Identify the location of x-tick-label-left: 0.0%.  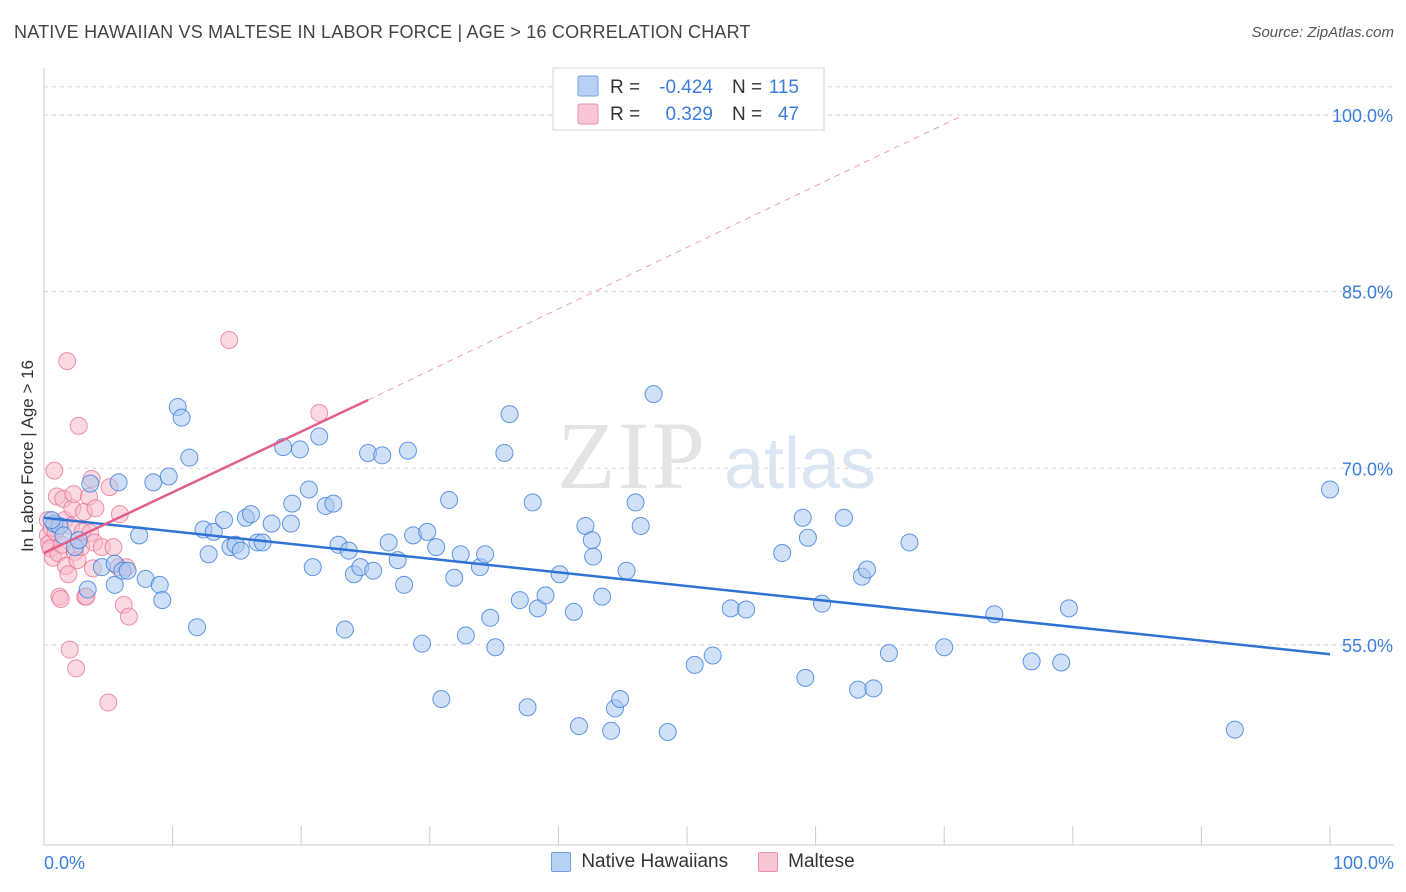
(64, 863).